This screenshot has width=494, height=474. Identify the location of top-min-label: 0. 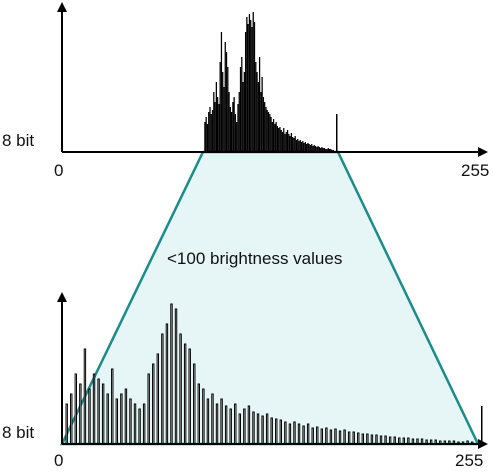
(58, 170).